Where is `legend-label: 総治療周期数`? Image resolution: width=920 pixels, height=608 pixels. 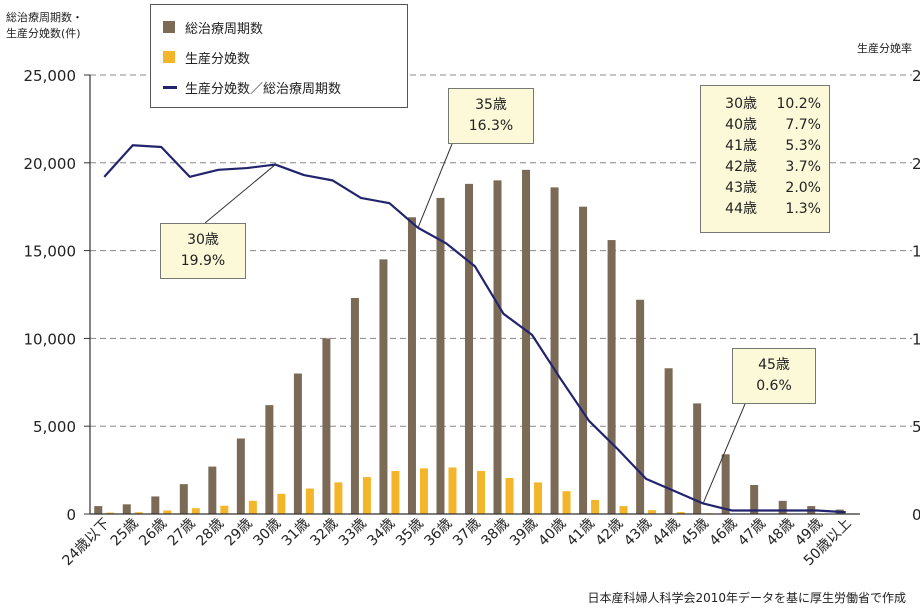 legend-label: 総治療周期数 is located at coordinates (224, 29).